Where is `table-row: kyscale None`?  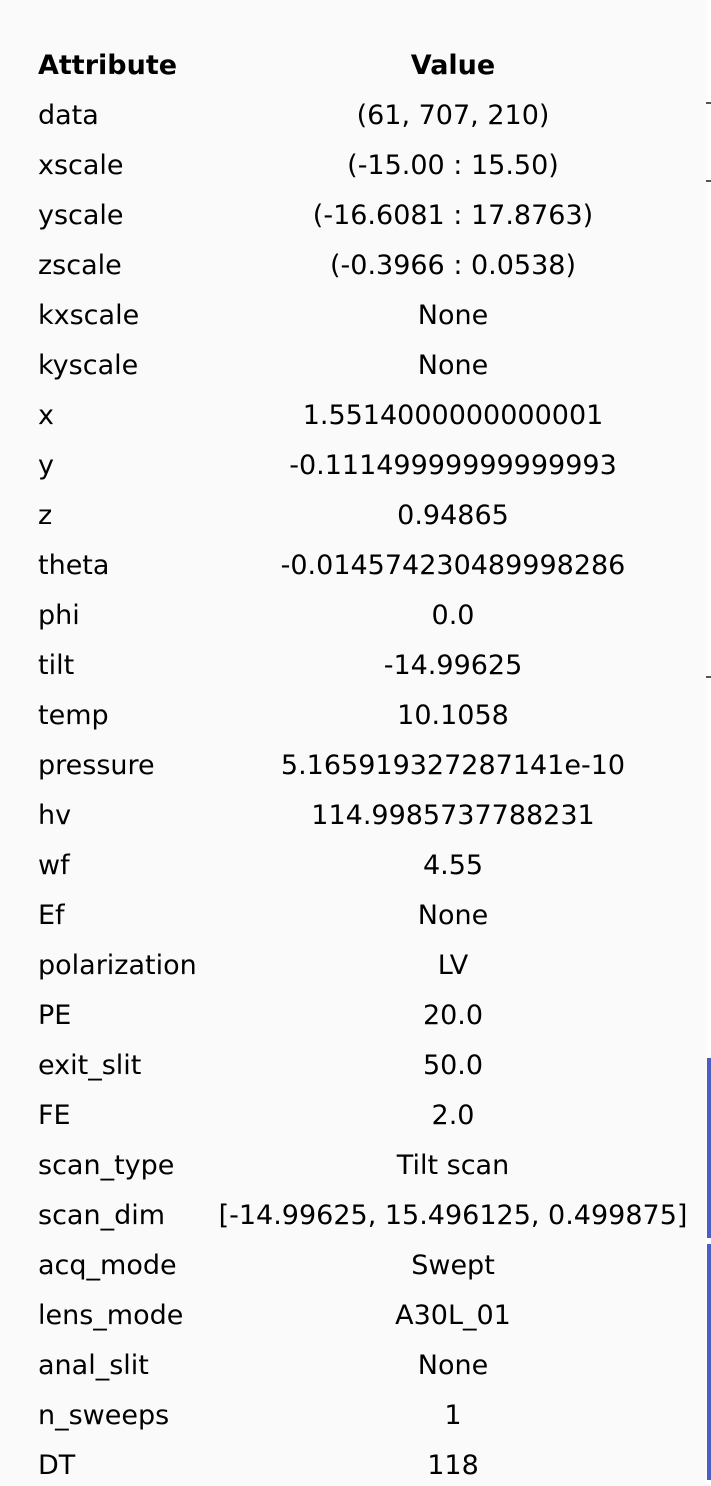
table-row: kyscale None is located at coordinates (350, 365).